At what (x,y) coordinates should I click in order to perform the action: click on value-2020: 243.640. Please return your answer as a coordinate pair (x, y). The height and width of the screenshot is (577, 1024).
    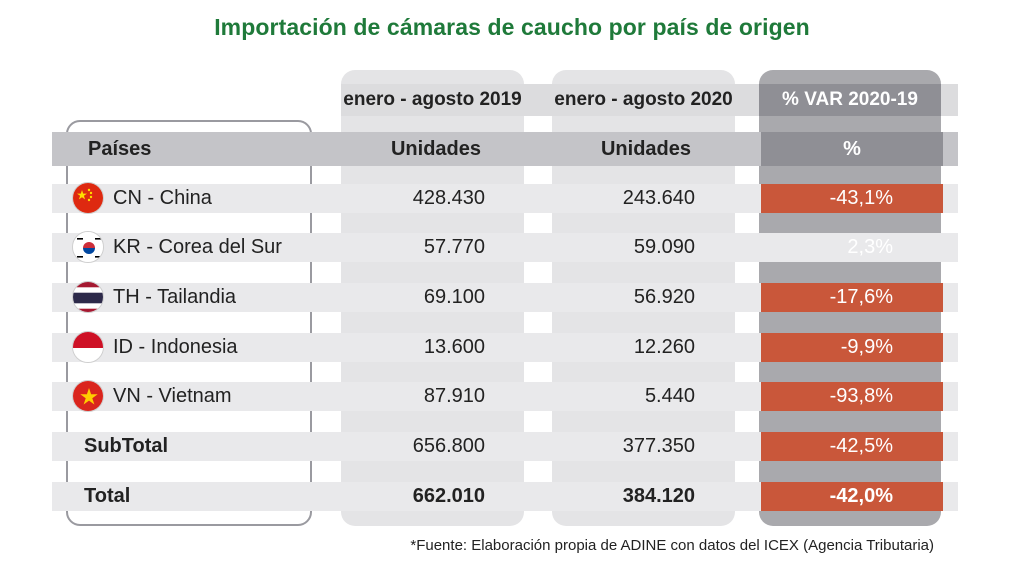
    Looking at the image, I should click on (658, 198).